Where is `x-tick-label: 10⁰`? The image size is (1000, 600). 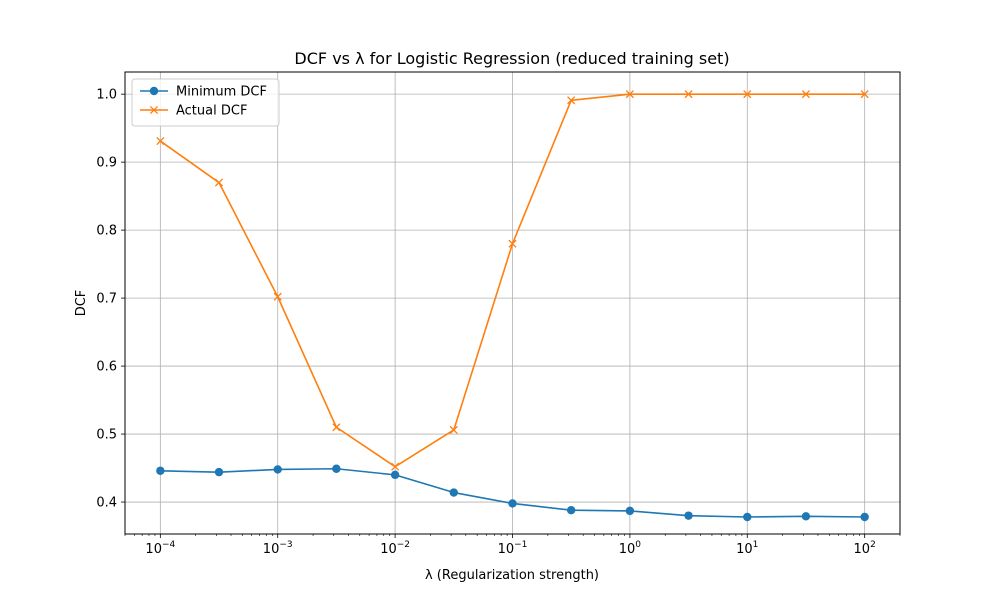 x-tick-label: 10⁰ is located at coordinates (630, 548).